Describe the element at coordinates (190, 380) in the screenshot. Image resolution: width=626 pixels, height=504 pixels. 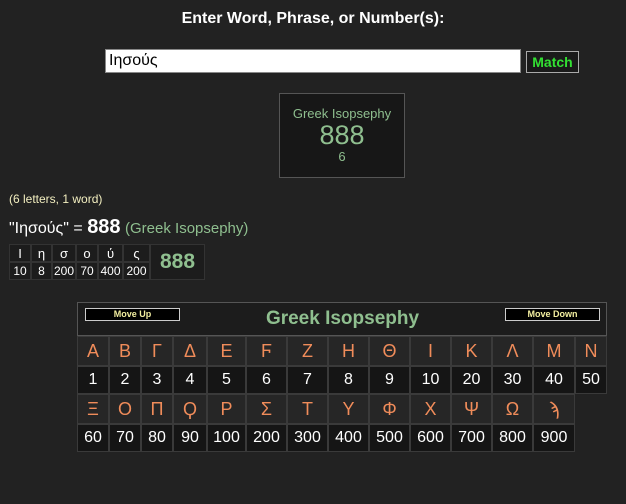
I see `cipher-value: 4` at that location.